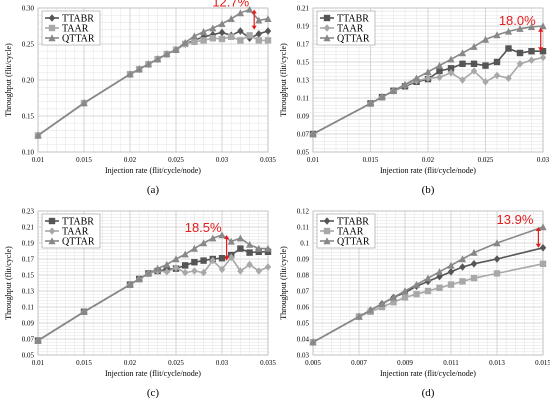  I want to click on y-tick-label: 0.25, so click(28, 45).